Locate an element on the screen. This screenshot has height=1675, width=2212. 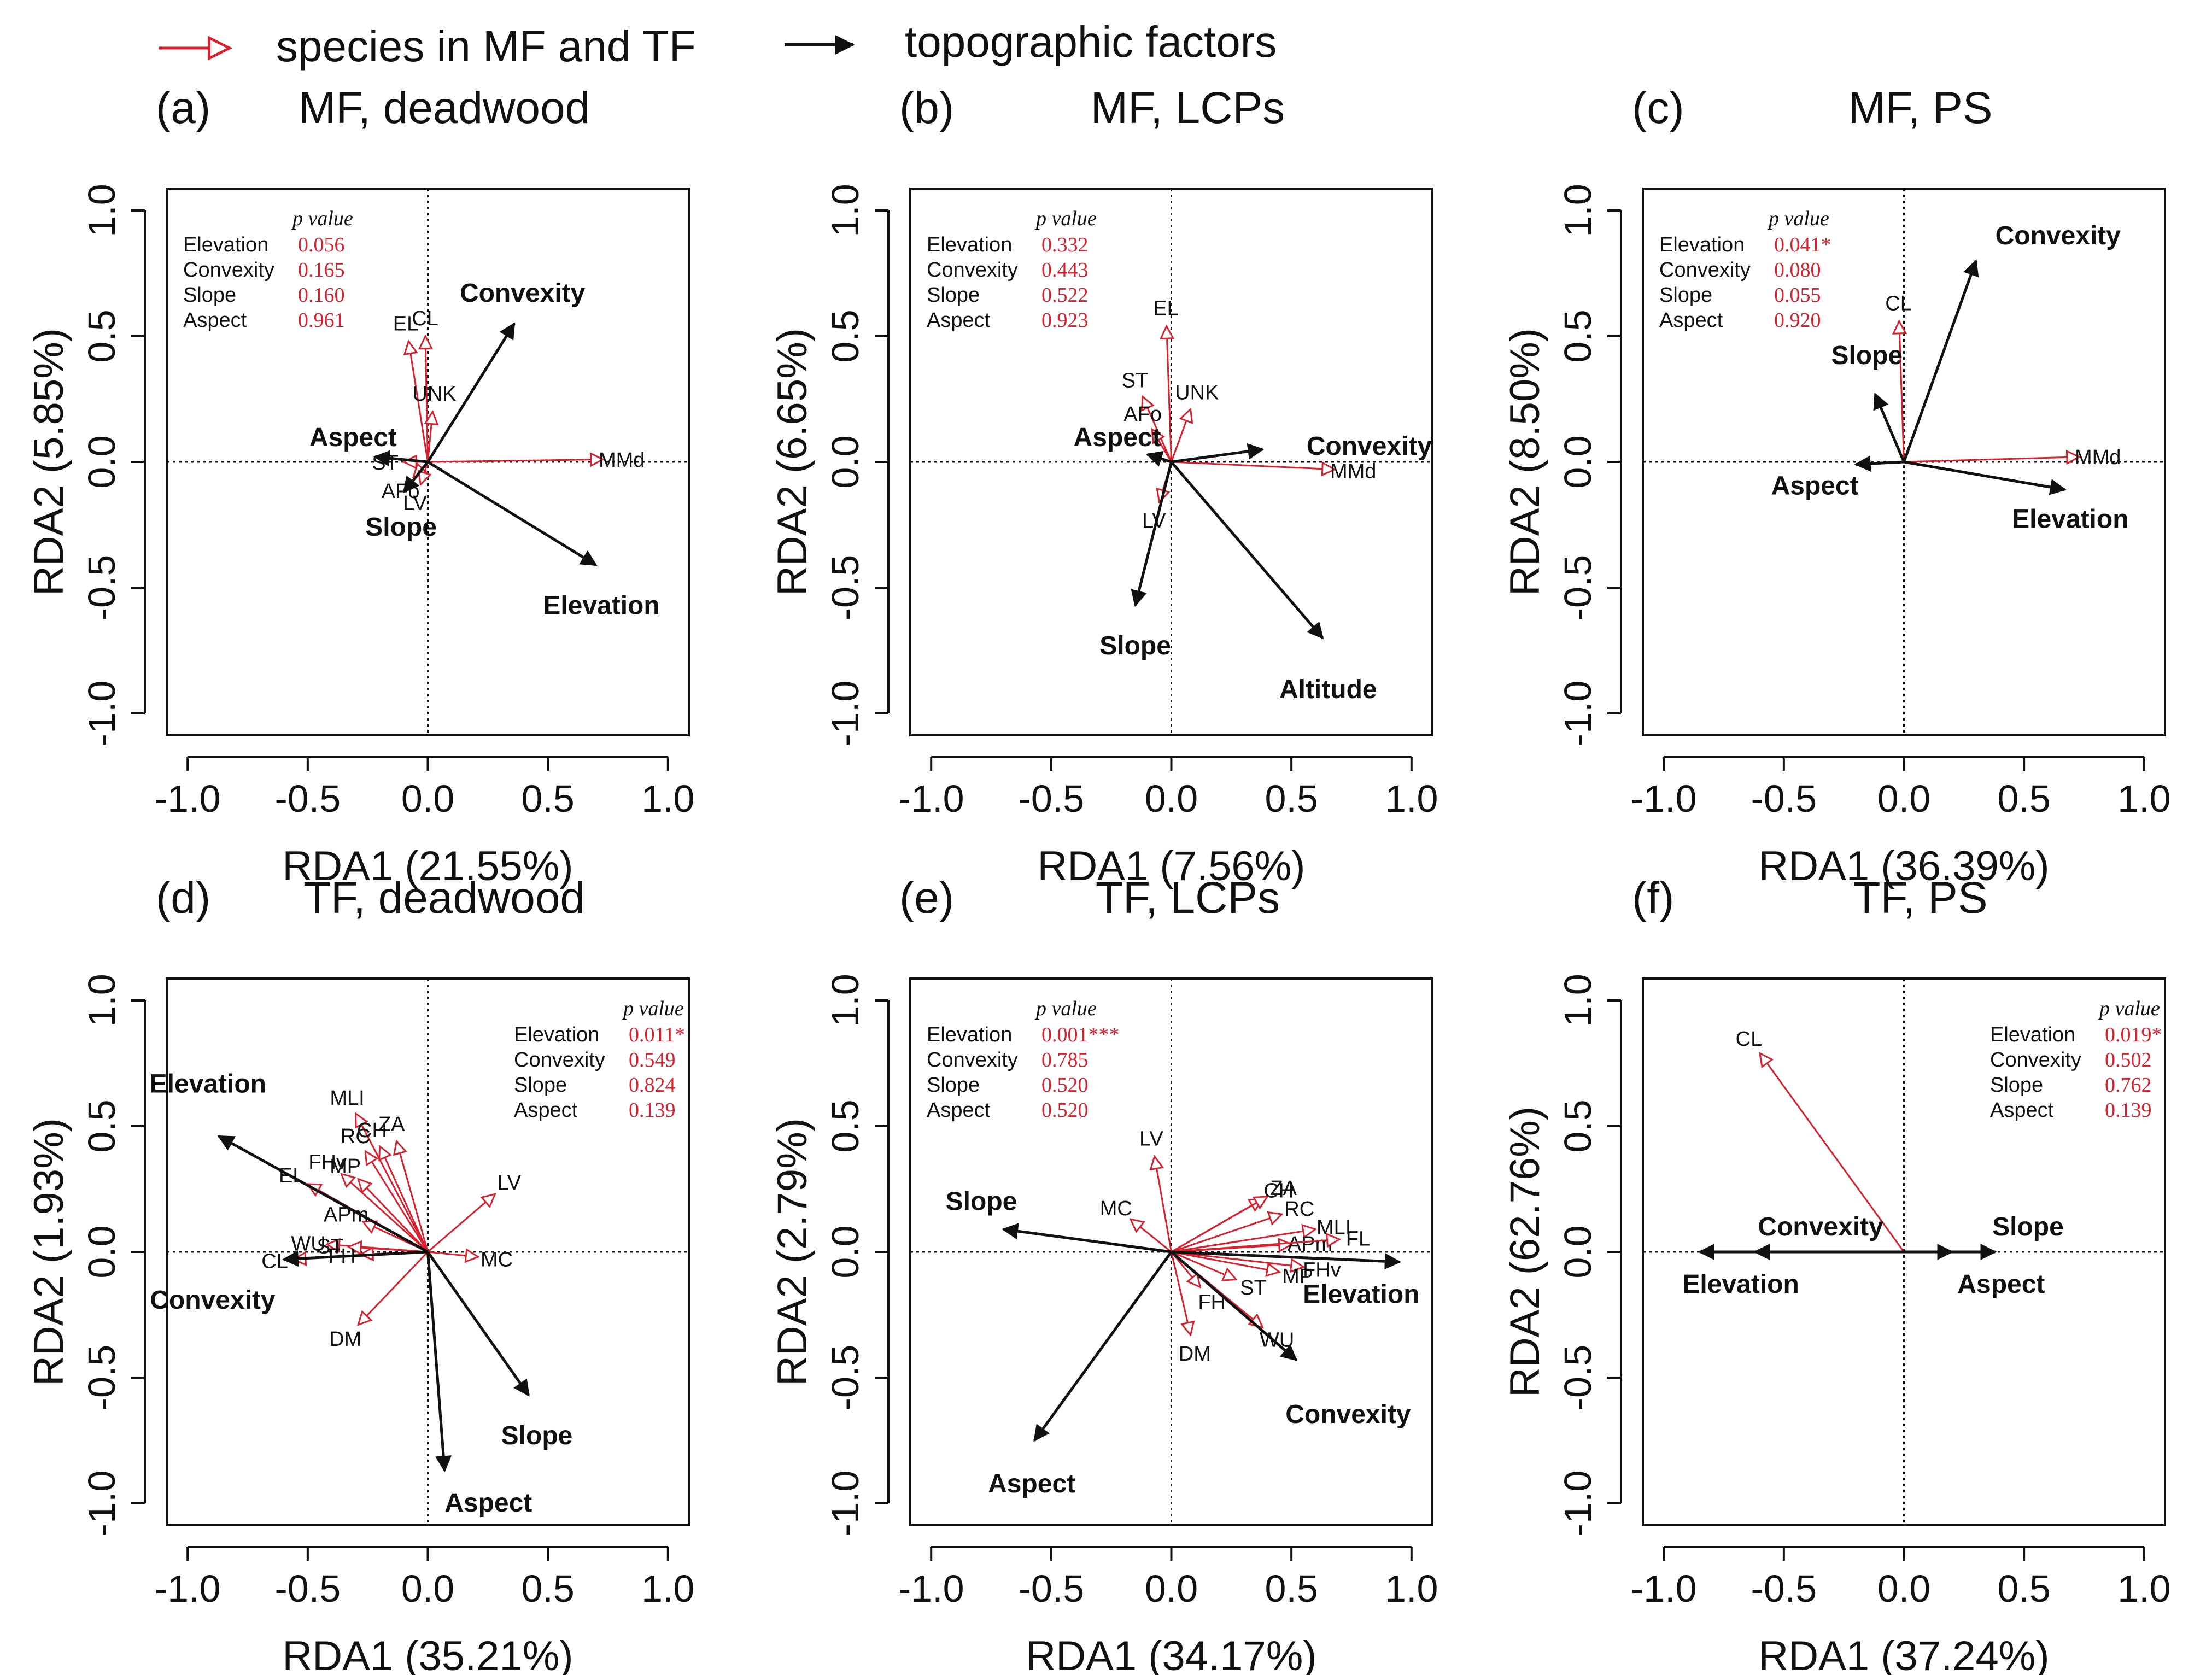
panel-title: TF, LCPs is located at coordinates (1188, 898).